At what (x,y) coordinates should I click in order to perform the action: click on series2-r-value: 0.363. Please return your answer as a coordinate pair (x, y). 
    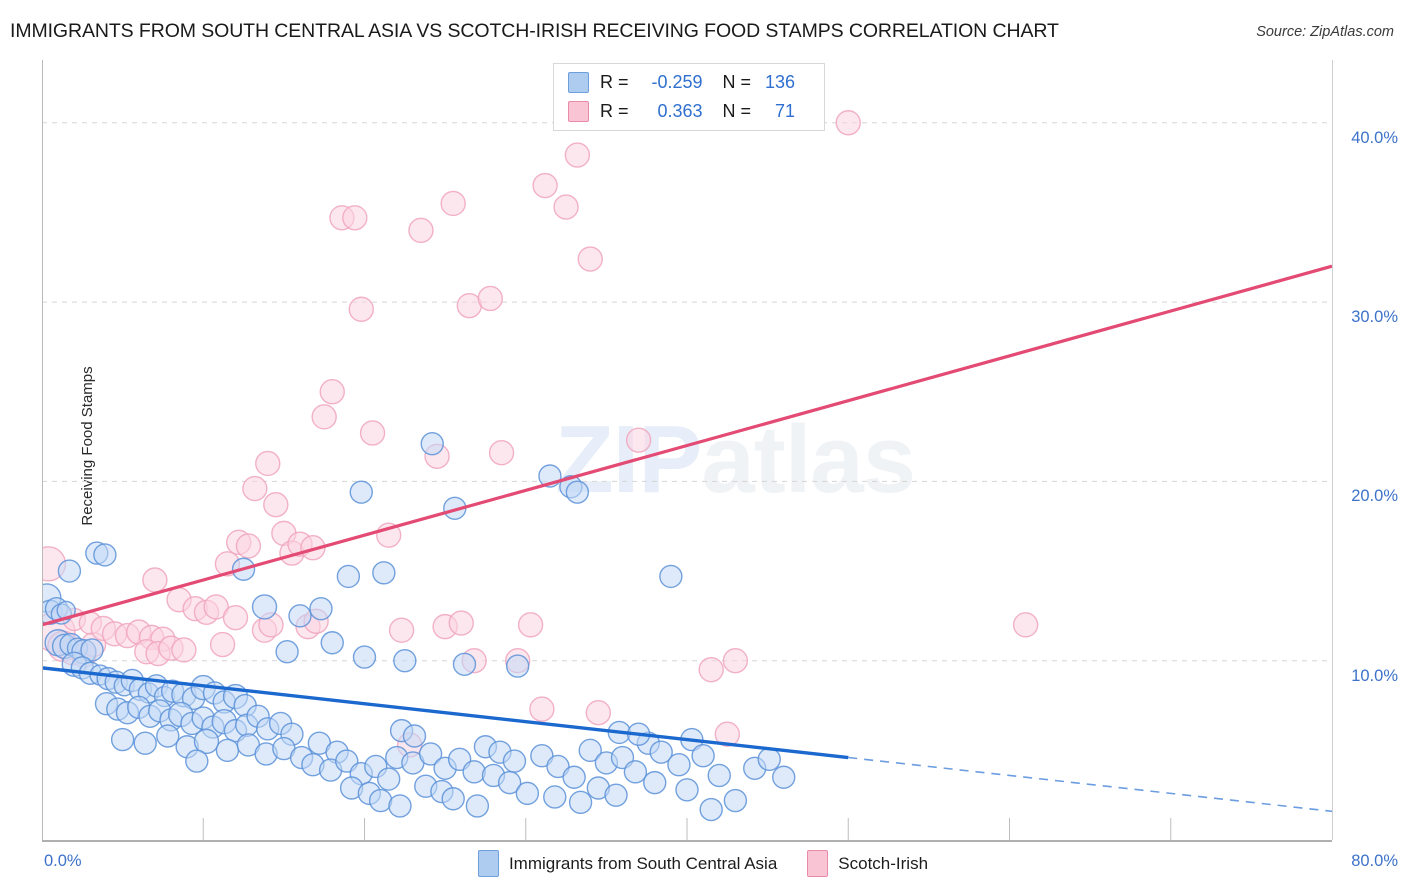
    Looking at the image, I should click on (680, 111).